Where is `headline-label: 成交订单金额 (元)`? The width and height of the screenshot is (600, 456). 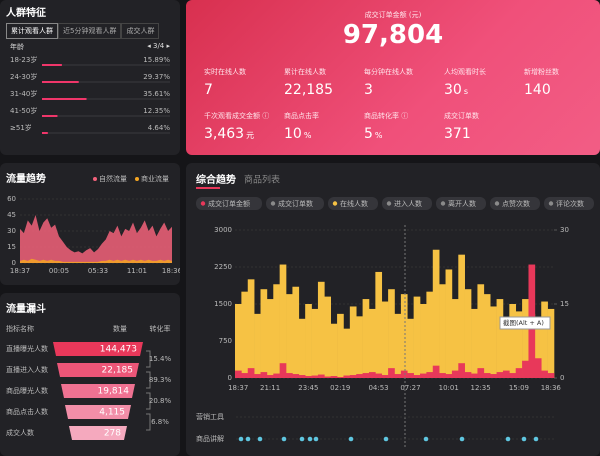 headline-label: 成交订单金额 (元) is located at coordinates (393, 15).